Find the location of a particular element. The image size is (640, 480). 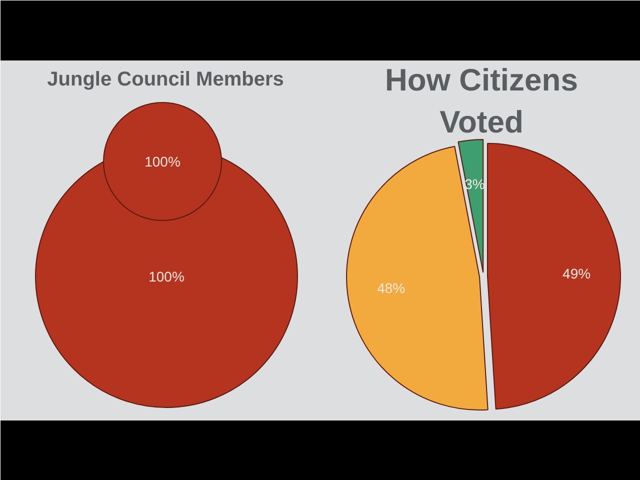

chart-title: How Citizens Voted is located at coordinates (481, 101).